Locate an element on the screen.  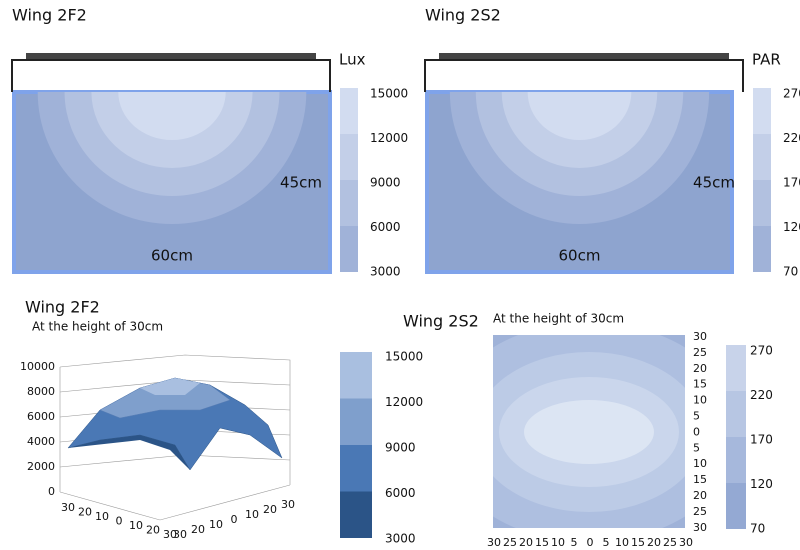
bottom-tick-label: 0 is located at coordinates (590, 542).